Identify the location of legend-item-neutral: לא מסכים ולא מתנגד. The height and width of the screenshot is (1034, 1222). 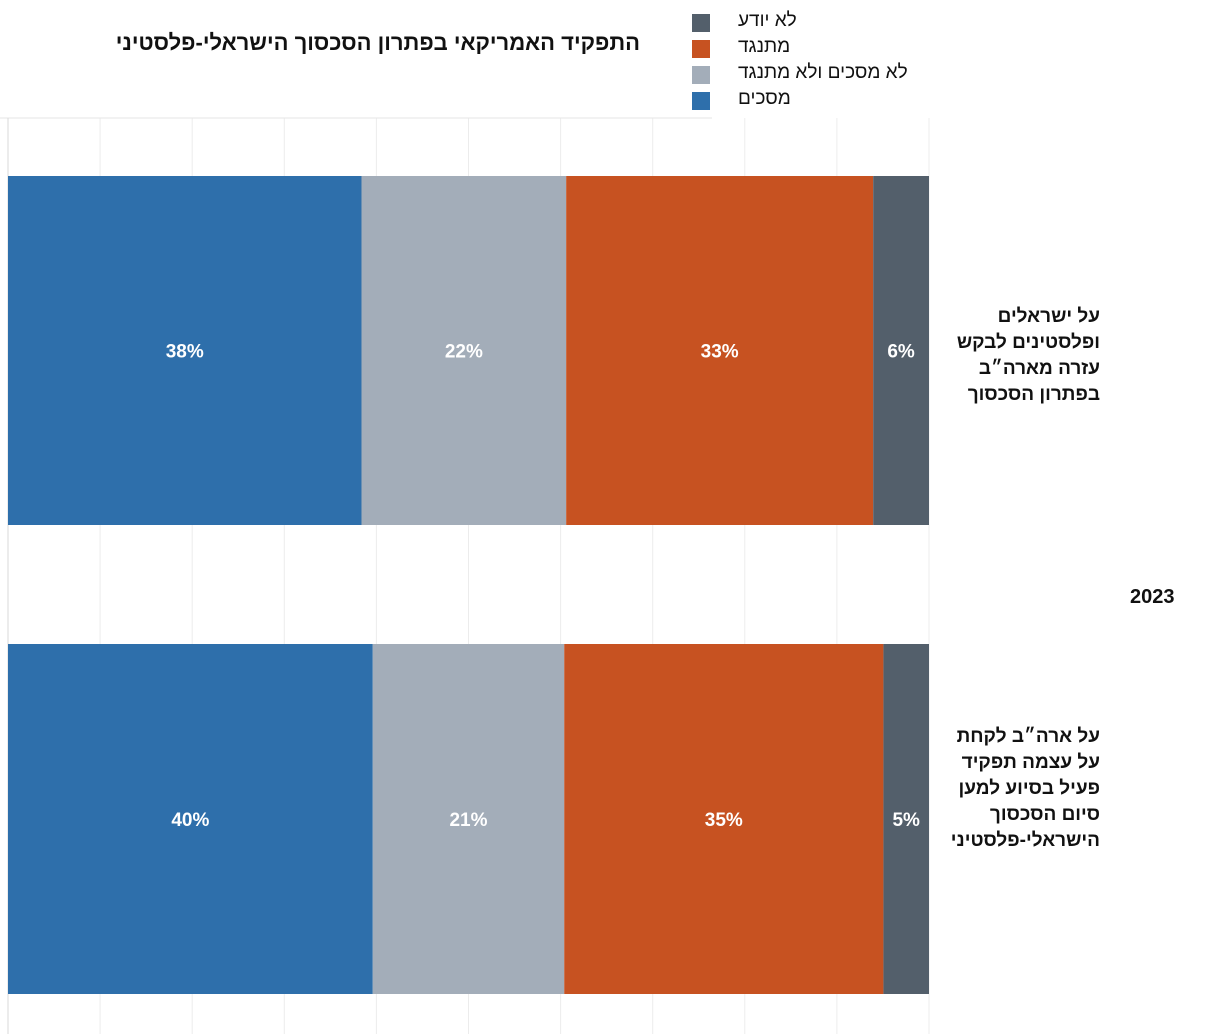
(815, 75).